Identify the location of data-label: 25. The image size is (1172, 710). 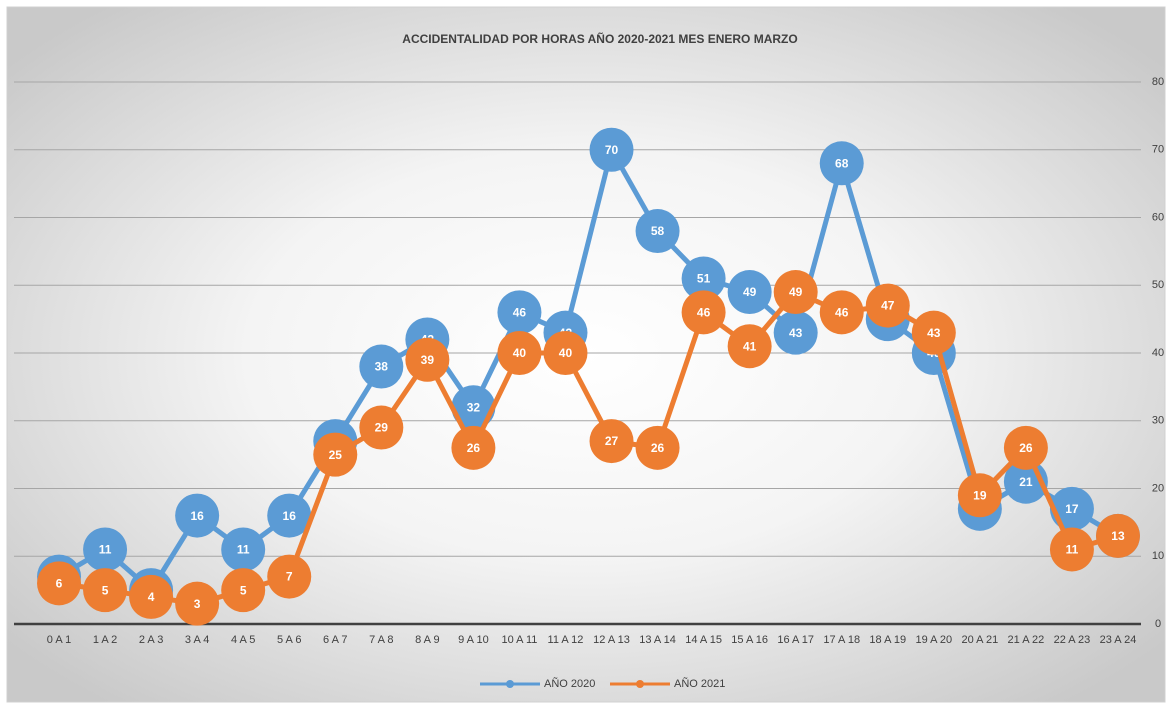
(336, 455).